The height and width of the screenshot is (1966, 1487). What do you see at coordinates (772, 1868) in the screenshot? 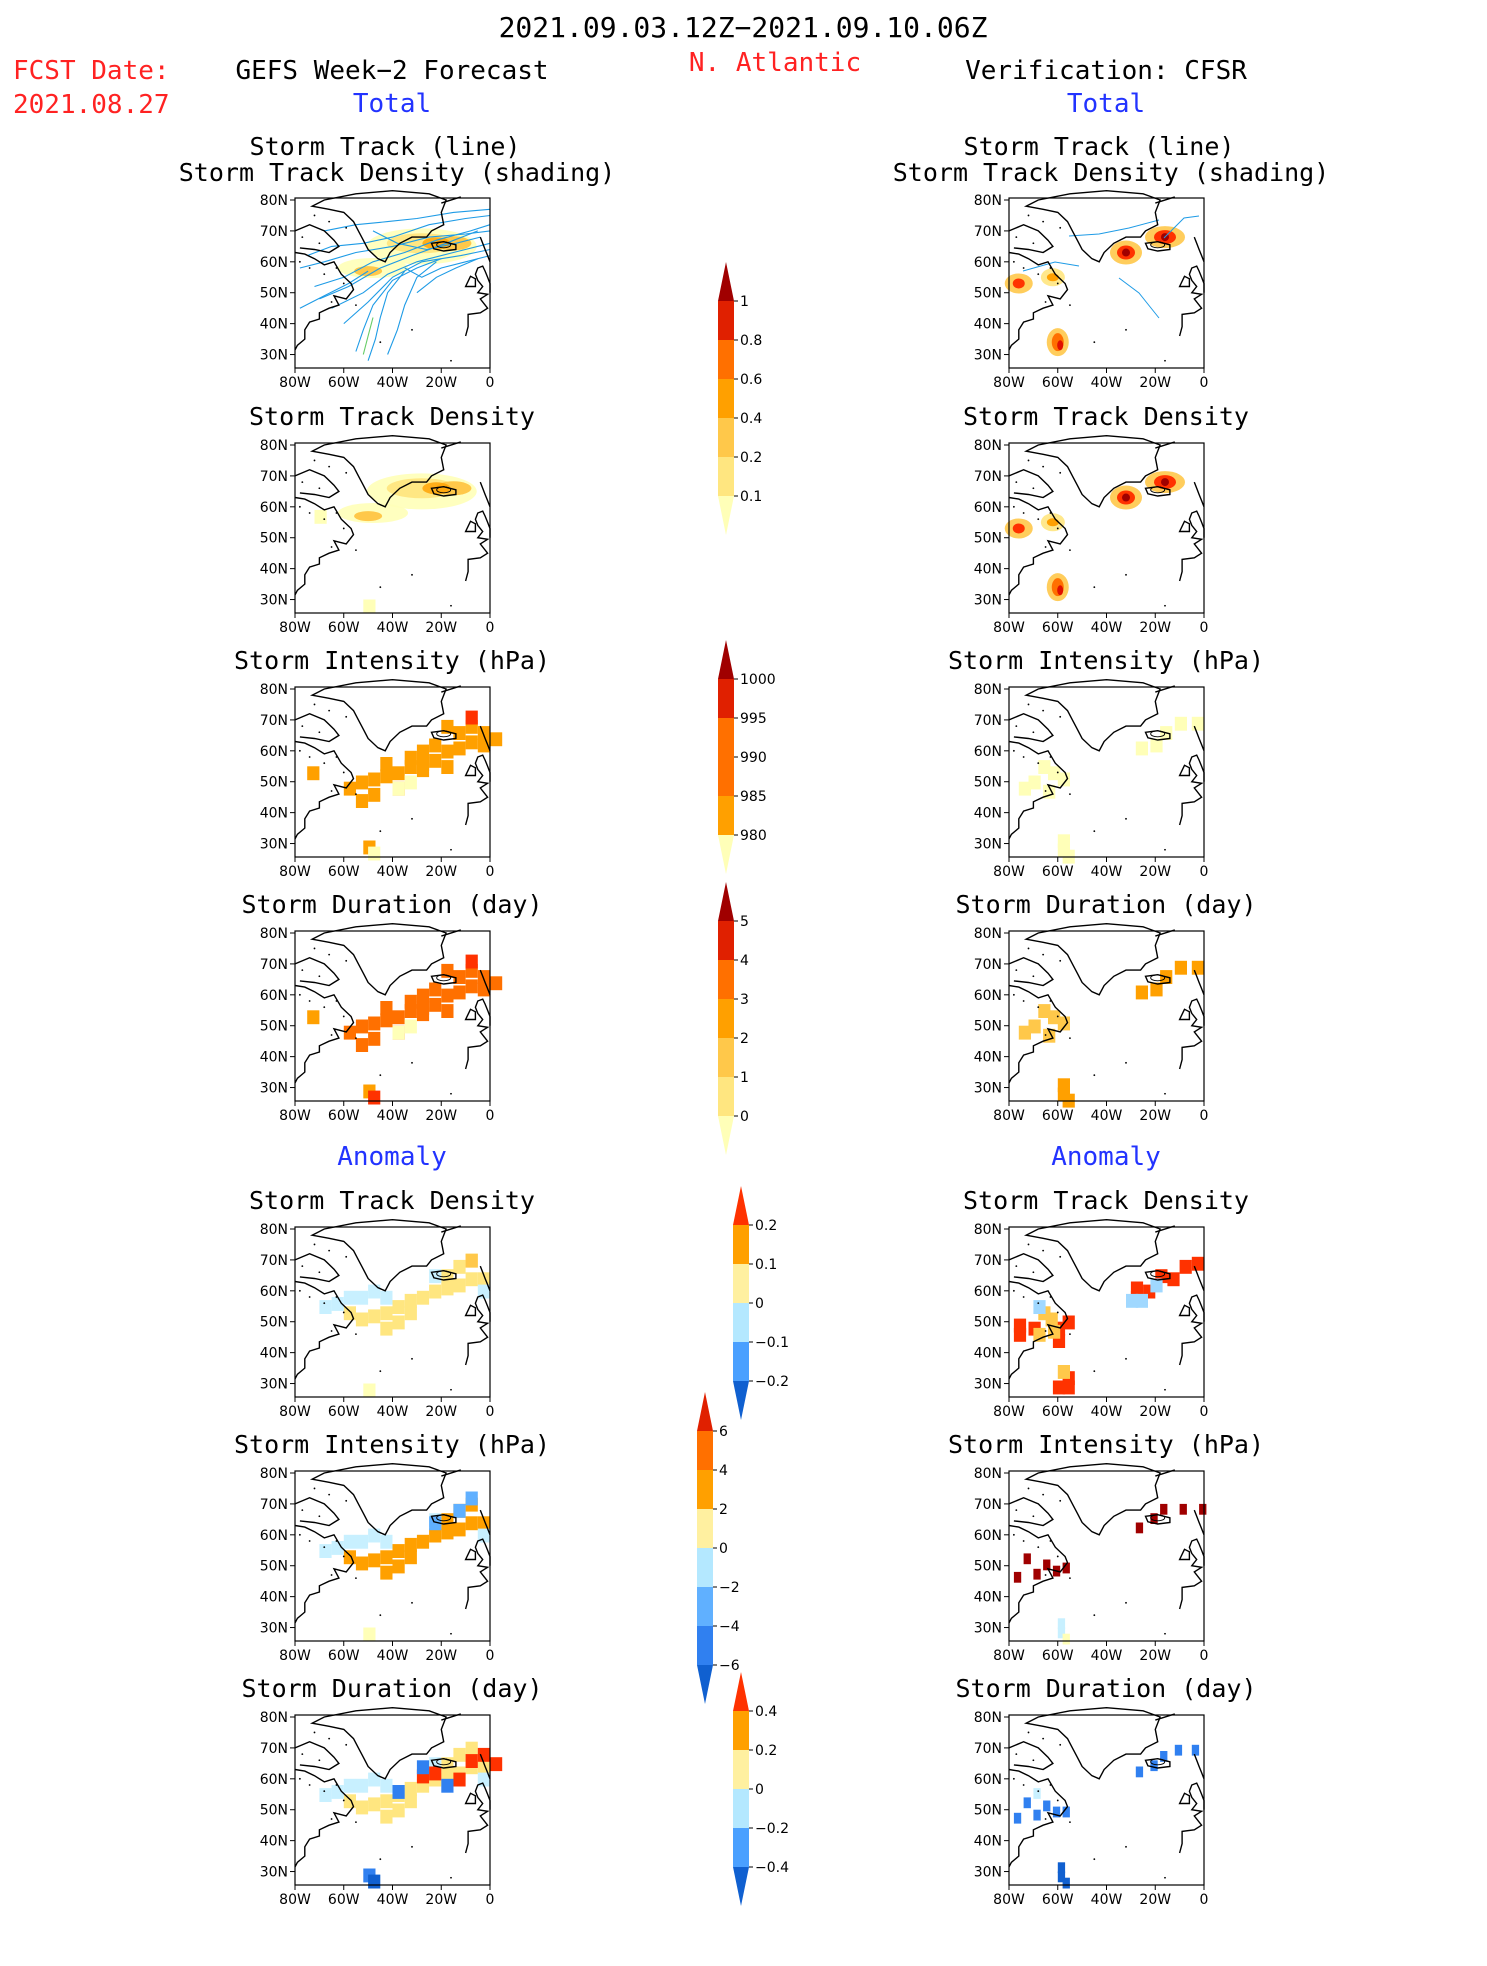
I see `colorbar-label: −0.4` at bounding box center [772, 1868].